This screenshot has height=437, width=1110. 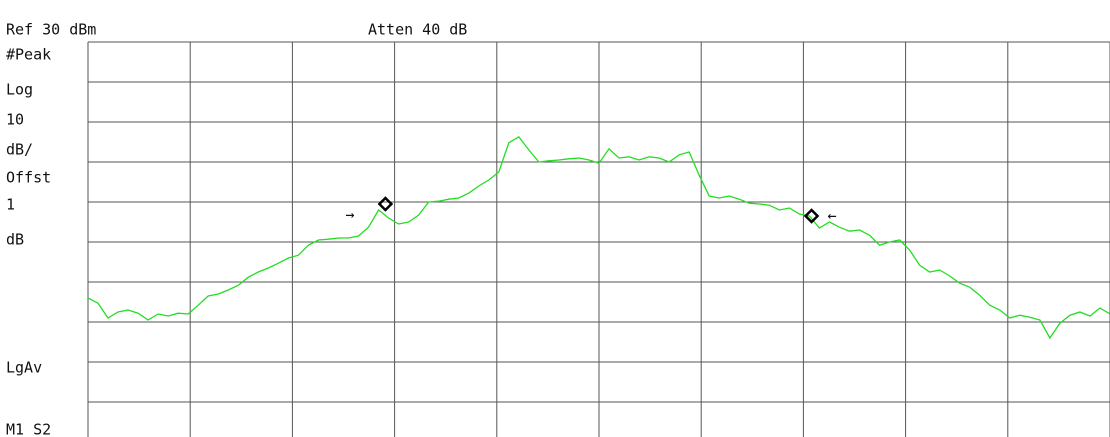 What do you see at coordinates (831, 216) in the screenshot?
I see `marker-arrow: ←` at bounding box center [831, 216].